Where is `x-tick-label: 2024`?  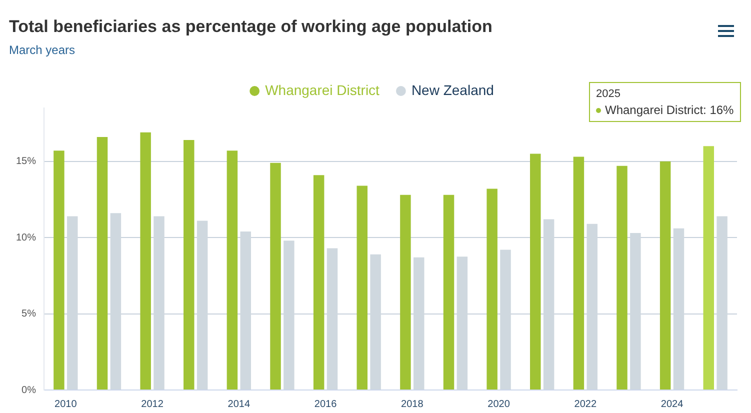 x-tick-label: 2024 is located at coordinates (672, 404).